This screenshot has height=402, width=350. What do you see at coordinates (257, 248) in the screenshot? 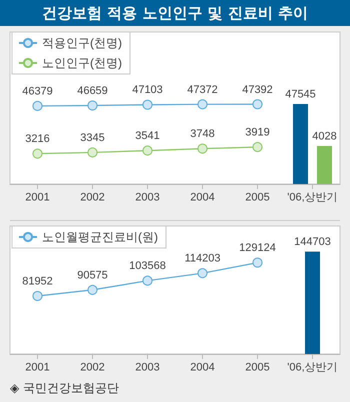
I see `data-label: 129124` at bounding box center [257, 248].